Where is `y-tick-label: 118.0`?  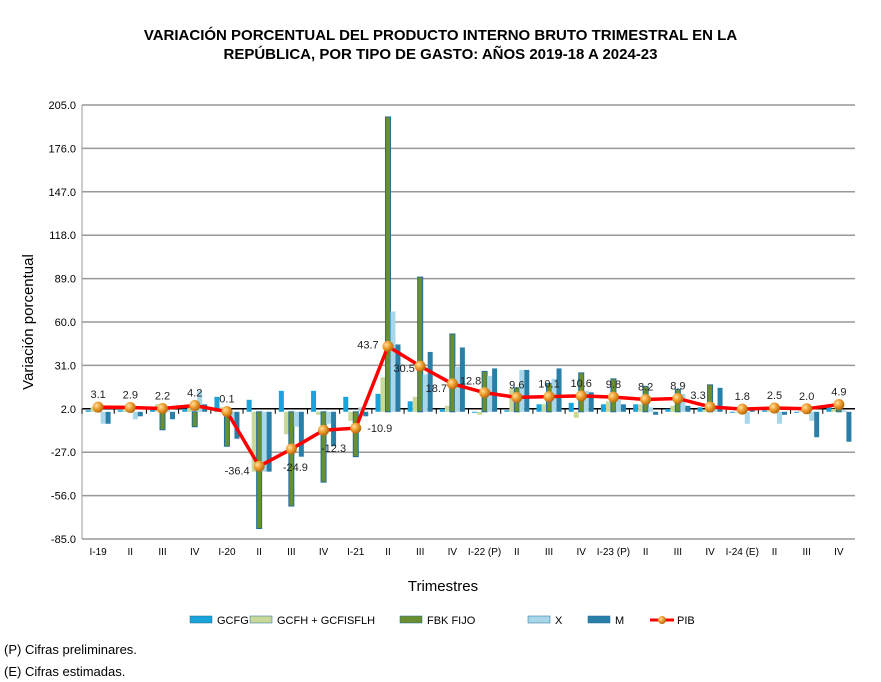 y-tick-label: 118.0 is located at coordinates (62, 236).